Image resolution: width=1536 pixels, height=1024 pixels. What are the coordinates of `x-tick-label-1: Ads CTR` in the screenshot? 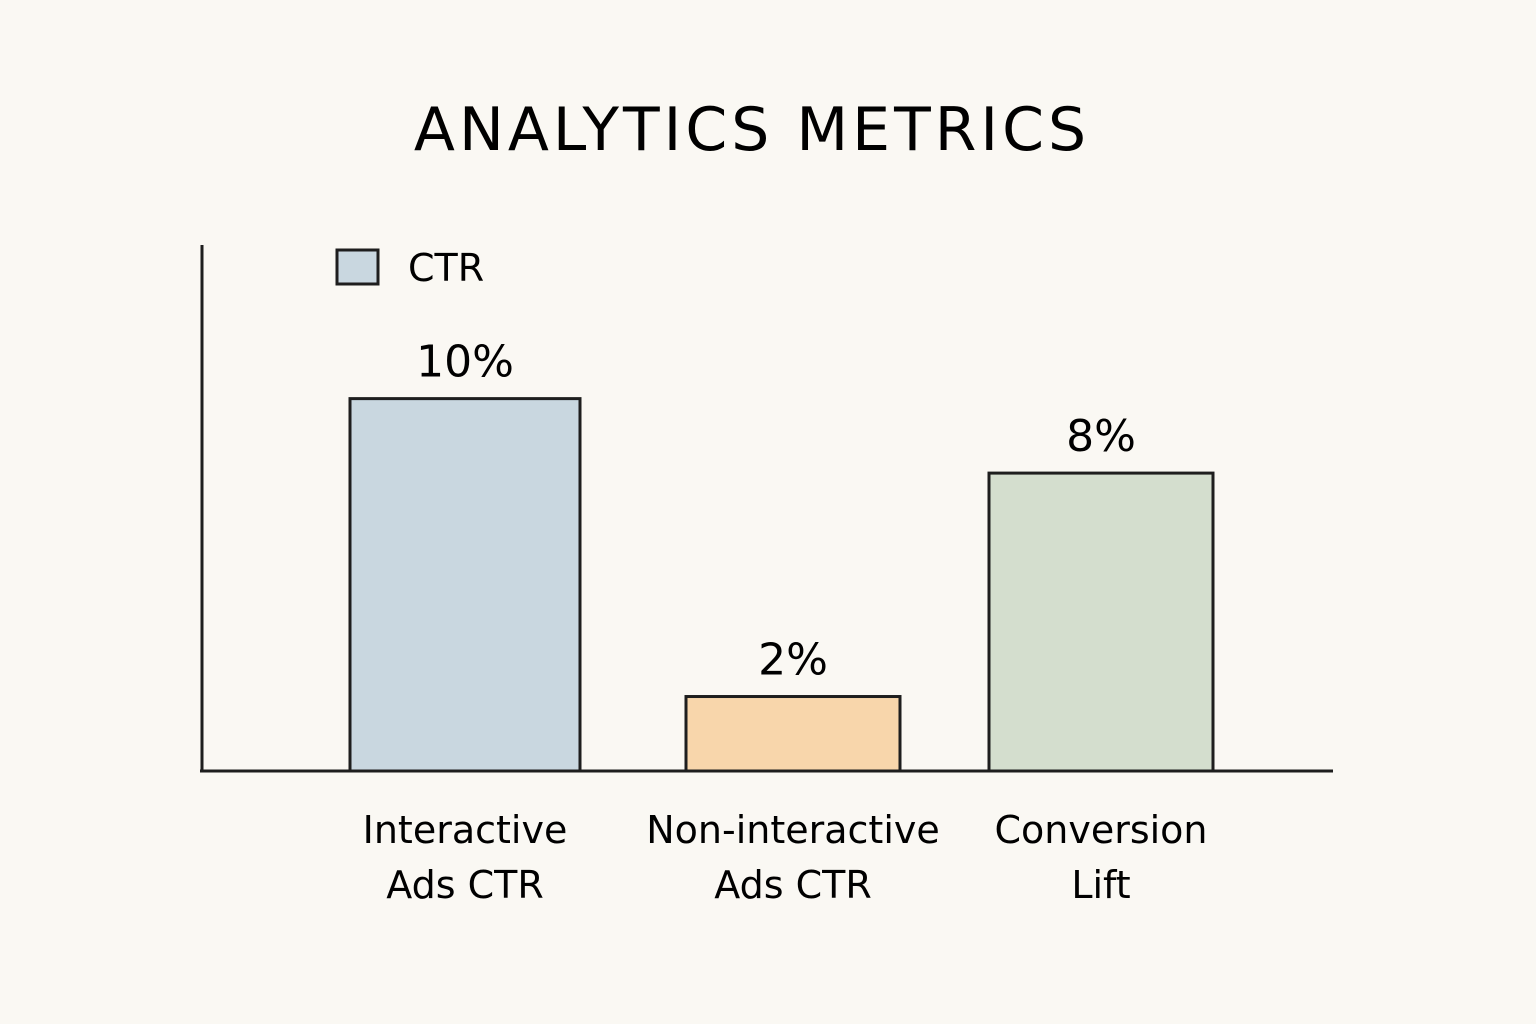 It's located at (792, 885).